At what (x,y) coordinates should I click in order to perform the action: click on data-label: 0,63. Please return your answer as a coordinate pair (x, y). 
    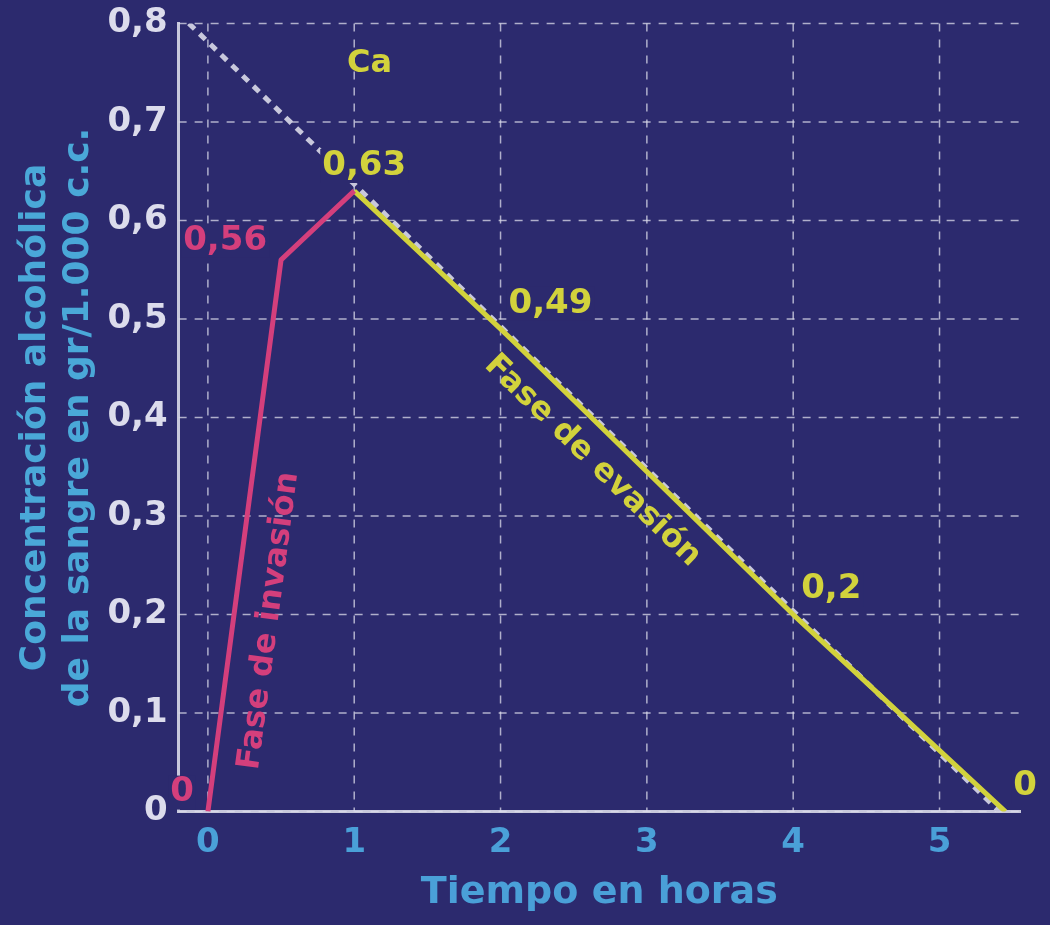
    Looking at the image, I should click on (364, 162).